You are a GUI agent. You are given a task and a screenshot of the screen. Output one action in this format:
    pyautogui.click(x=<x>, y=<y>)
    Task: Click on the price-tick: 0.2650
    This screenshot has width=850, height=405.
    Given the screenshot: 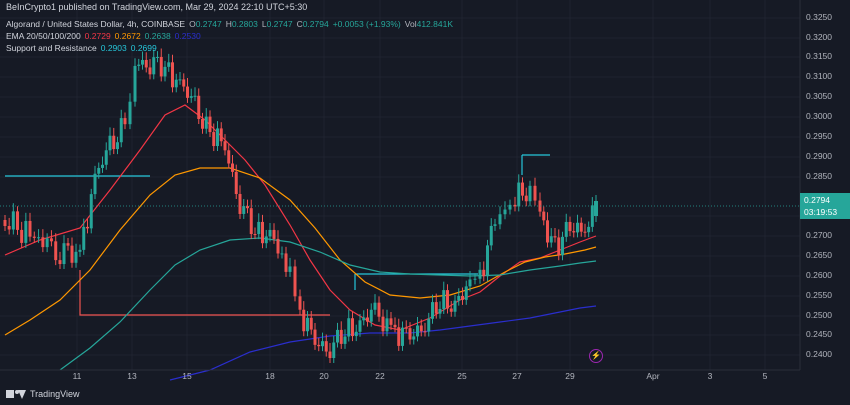 What is the action you would take?
    pyautogui.click(x=819, y=255)
    